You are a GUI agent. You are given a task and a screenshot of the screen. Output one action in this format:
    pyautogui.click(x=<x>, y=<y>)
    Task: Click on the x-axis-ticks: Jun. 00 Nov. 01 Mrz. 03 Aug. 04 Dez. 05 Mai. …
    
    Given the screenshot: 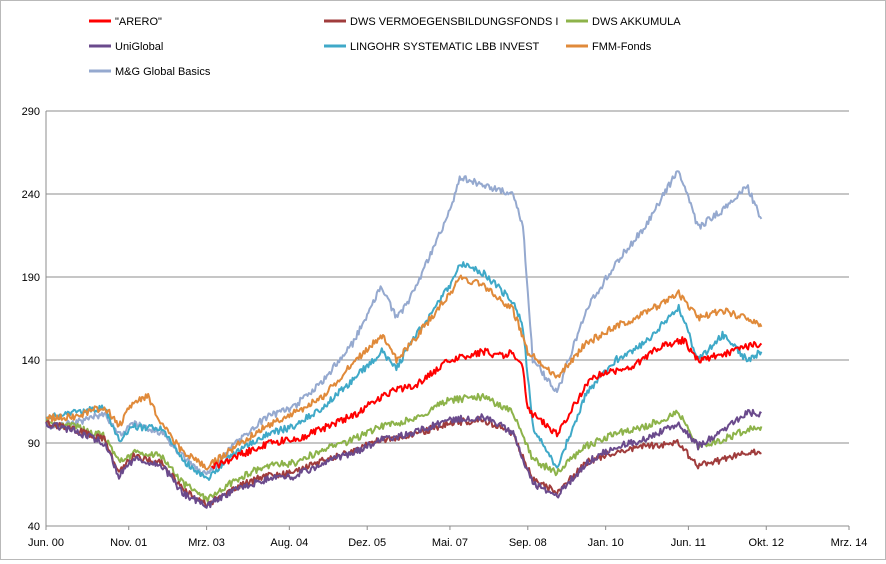 What is the action you would take?
    pyautogui.click(x=447, y=537)
    